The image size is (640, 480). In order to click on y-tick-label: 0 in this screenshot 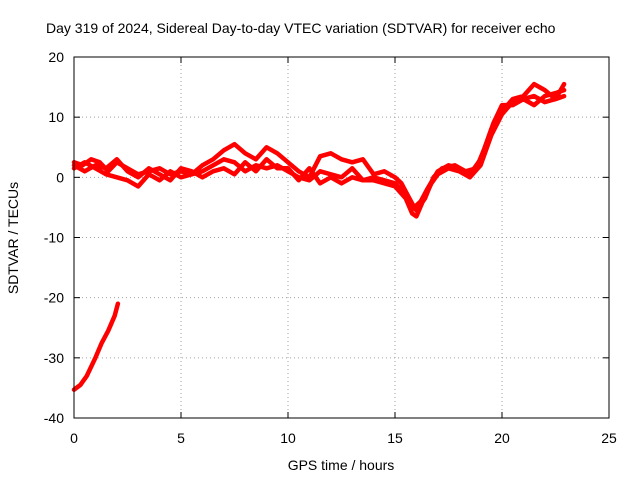, I will do `click(60, 177)`.